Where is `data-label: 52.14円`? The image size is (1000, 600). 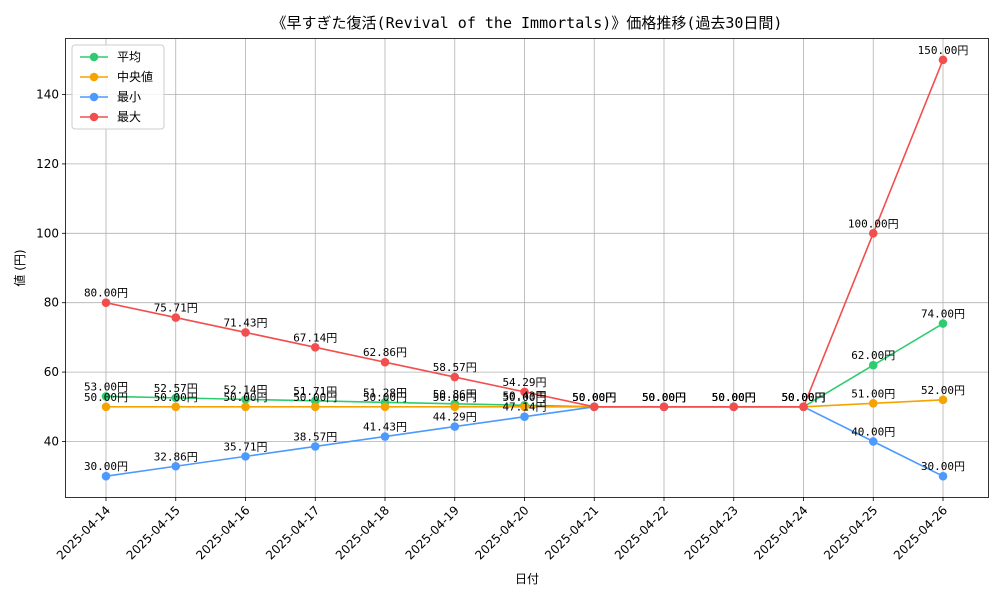
data-label: 52.14円 is located at coordinates (245, 389).